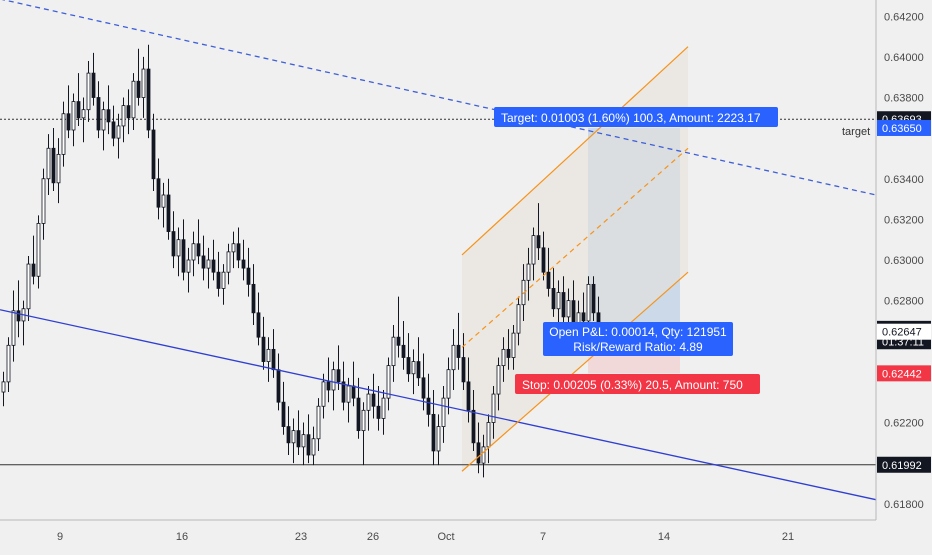 This screenshot has height=555, width=932. Describe the element at coordinates (856, 132) in the screenshot. I see `target-line-label: target` at that location.